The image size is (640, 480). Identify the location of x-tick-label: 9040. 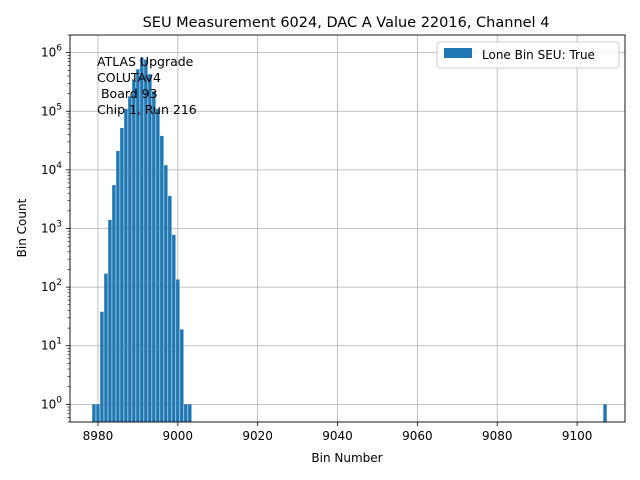
(337, 436).